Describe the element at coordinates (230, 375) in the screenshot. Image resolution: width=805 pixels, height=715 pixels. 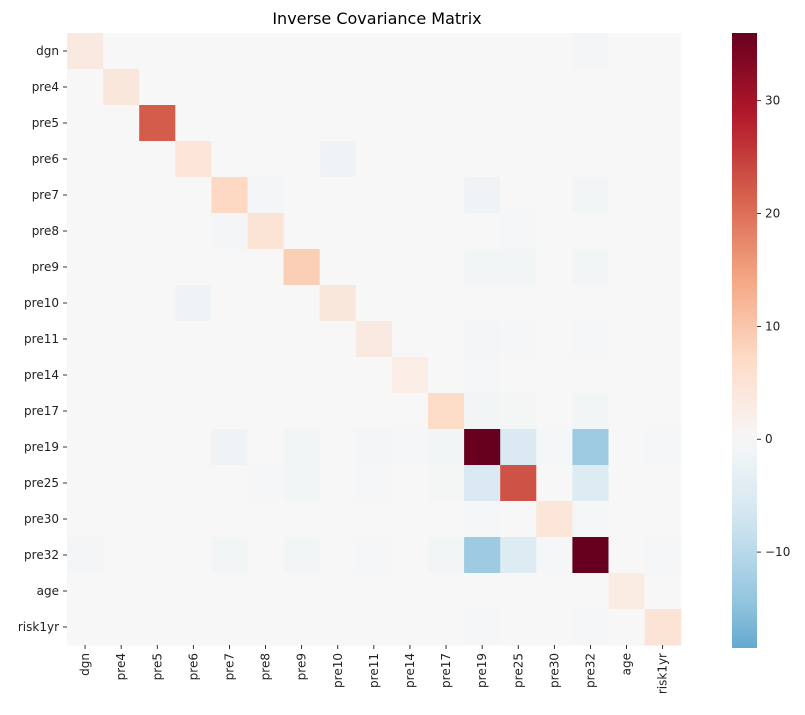
I see `heatmap-cell-pre14-pre7` at that location.